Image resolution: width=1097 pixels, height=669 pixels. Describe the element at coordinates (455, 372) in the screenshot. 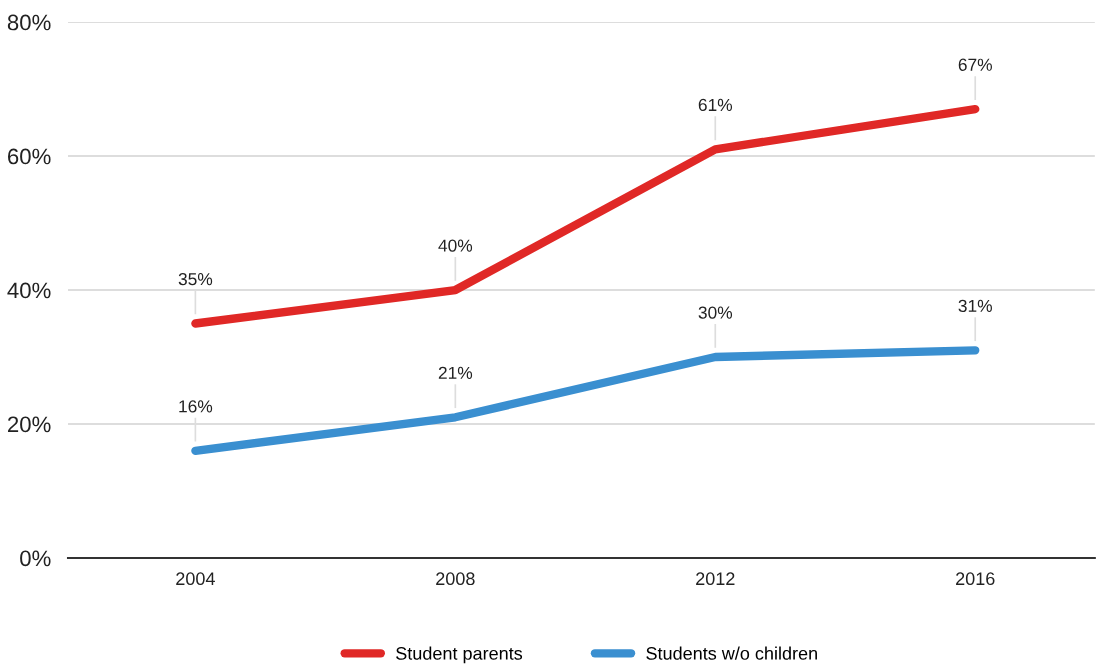

I see `data-label: 21%` at that location.